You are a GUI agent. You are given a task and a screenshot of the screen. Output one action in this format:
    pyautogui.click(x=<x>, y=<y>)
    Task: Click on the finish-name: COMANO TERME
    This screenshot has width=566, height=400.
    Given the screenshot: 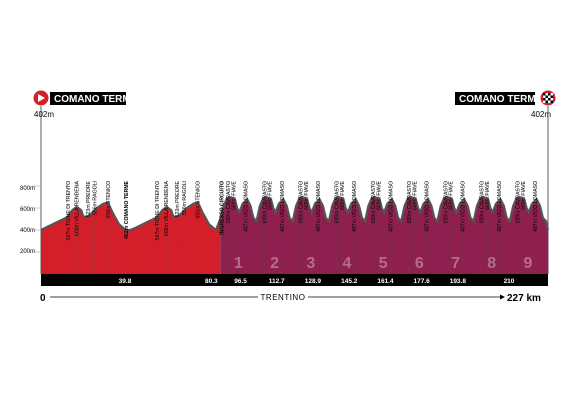 What is the action you would take?
    pyautogui.click(x=501, y=99)
    